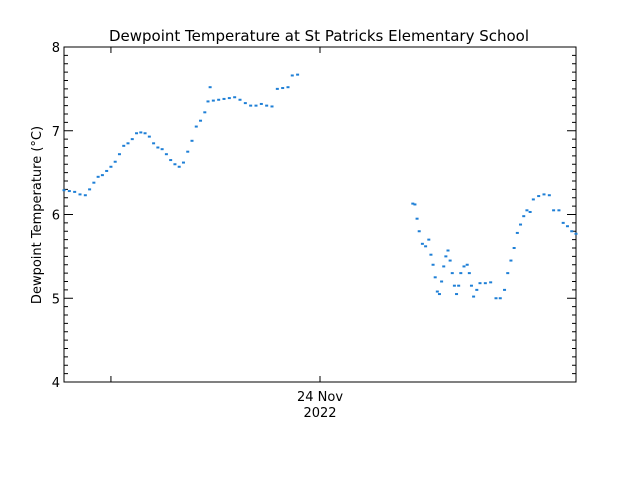  What do you see at coordinates (37, 215) in the screenshot?
I see `y-axis-label: Dewpoint Temperature (°C)` at bounding box center [37, 215].